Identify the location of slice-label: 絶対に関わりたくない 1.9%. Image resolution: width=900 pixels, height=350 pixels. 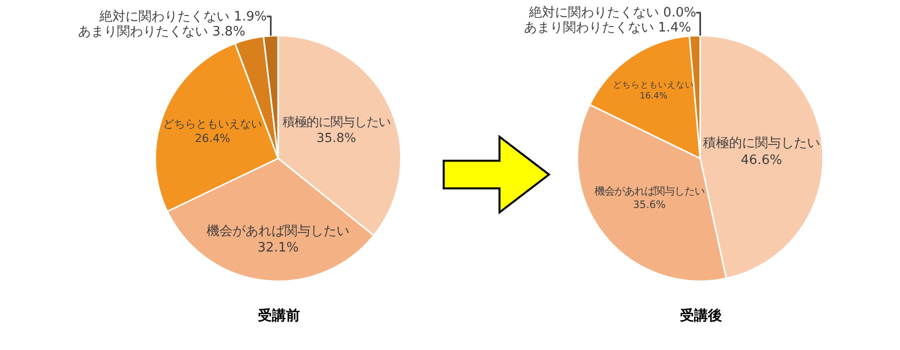
(182, 16).